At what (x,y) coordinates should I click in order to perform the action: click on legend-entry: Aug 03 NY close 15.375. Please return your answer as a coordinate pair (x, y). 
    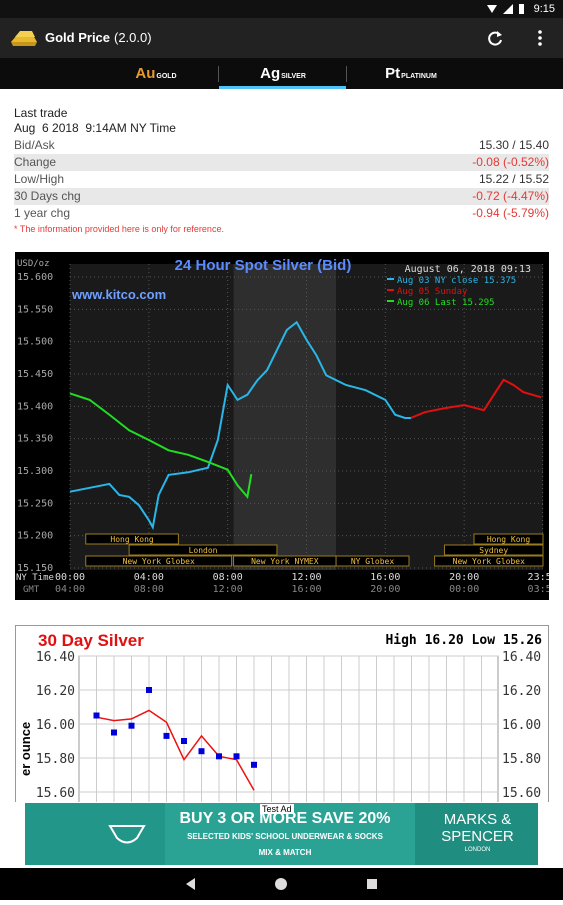
    Looking at the image, I should click on (456, 281).